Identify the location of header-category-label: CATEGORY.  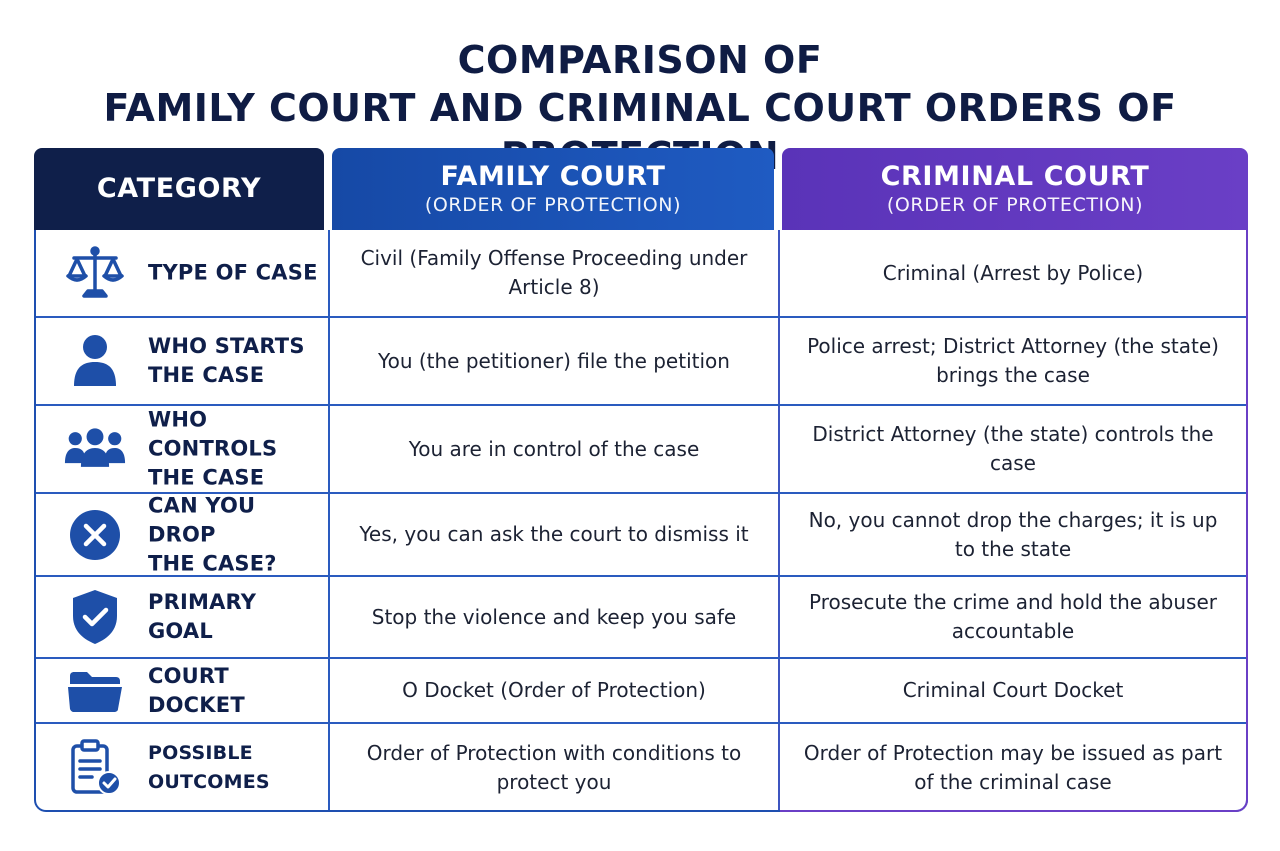
(179, 188).